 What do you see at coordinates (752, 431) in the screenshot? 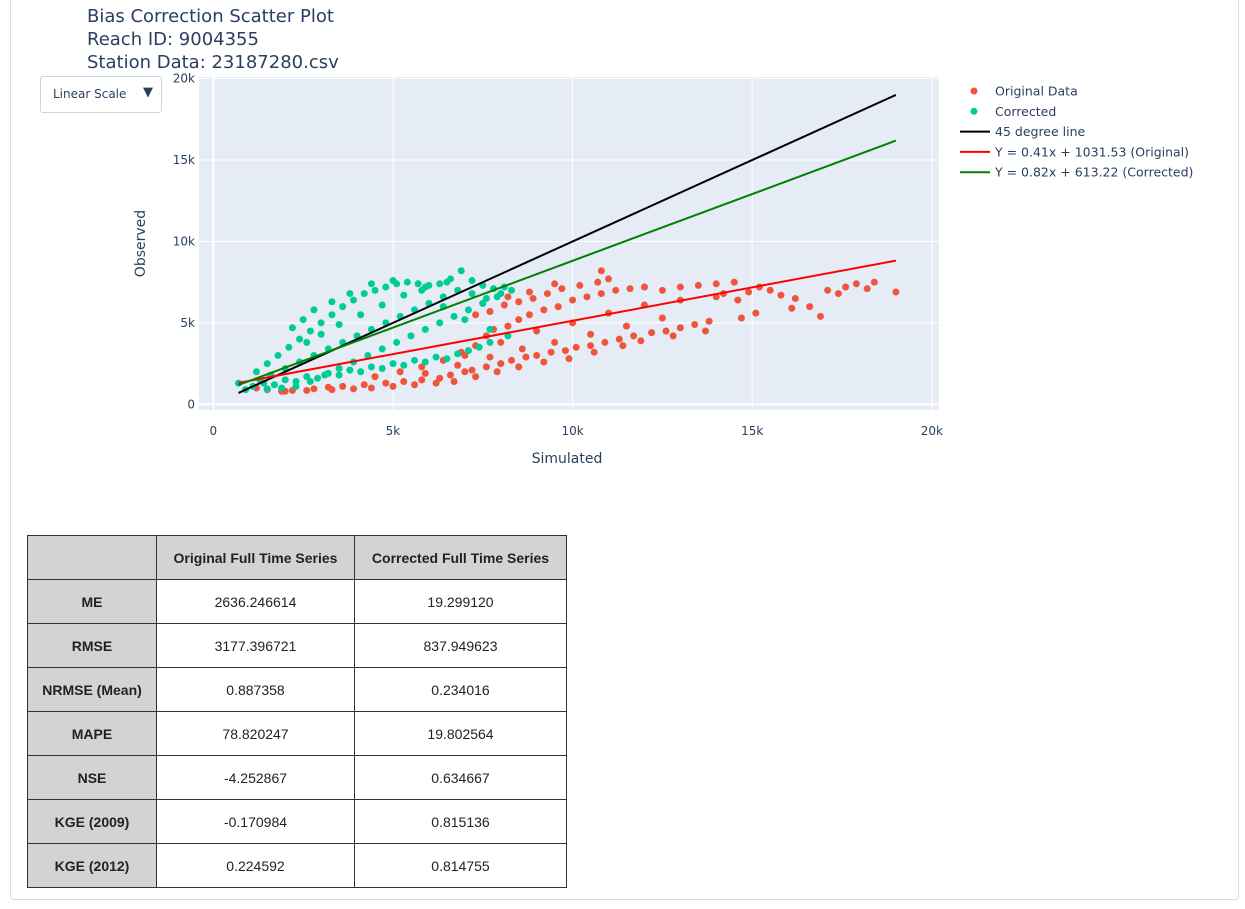
I see `x-tick-label: 15k` at bounding box center [752, 431].